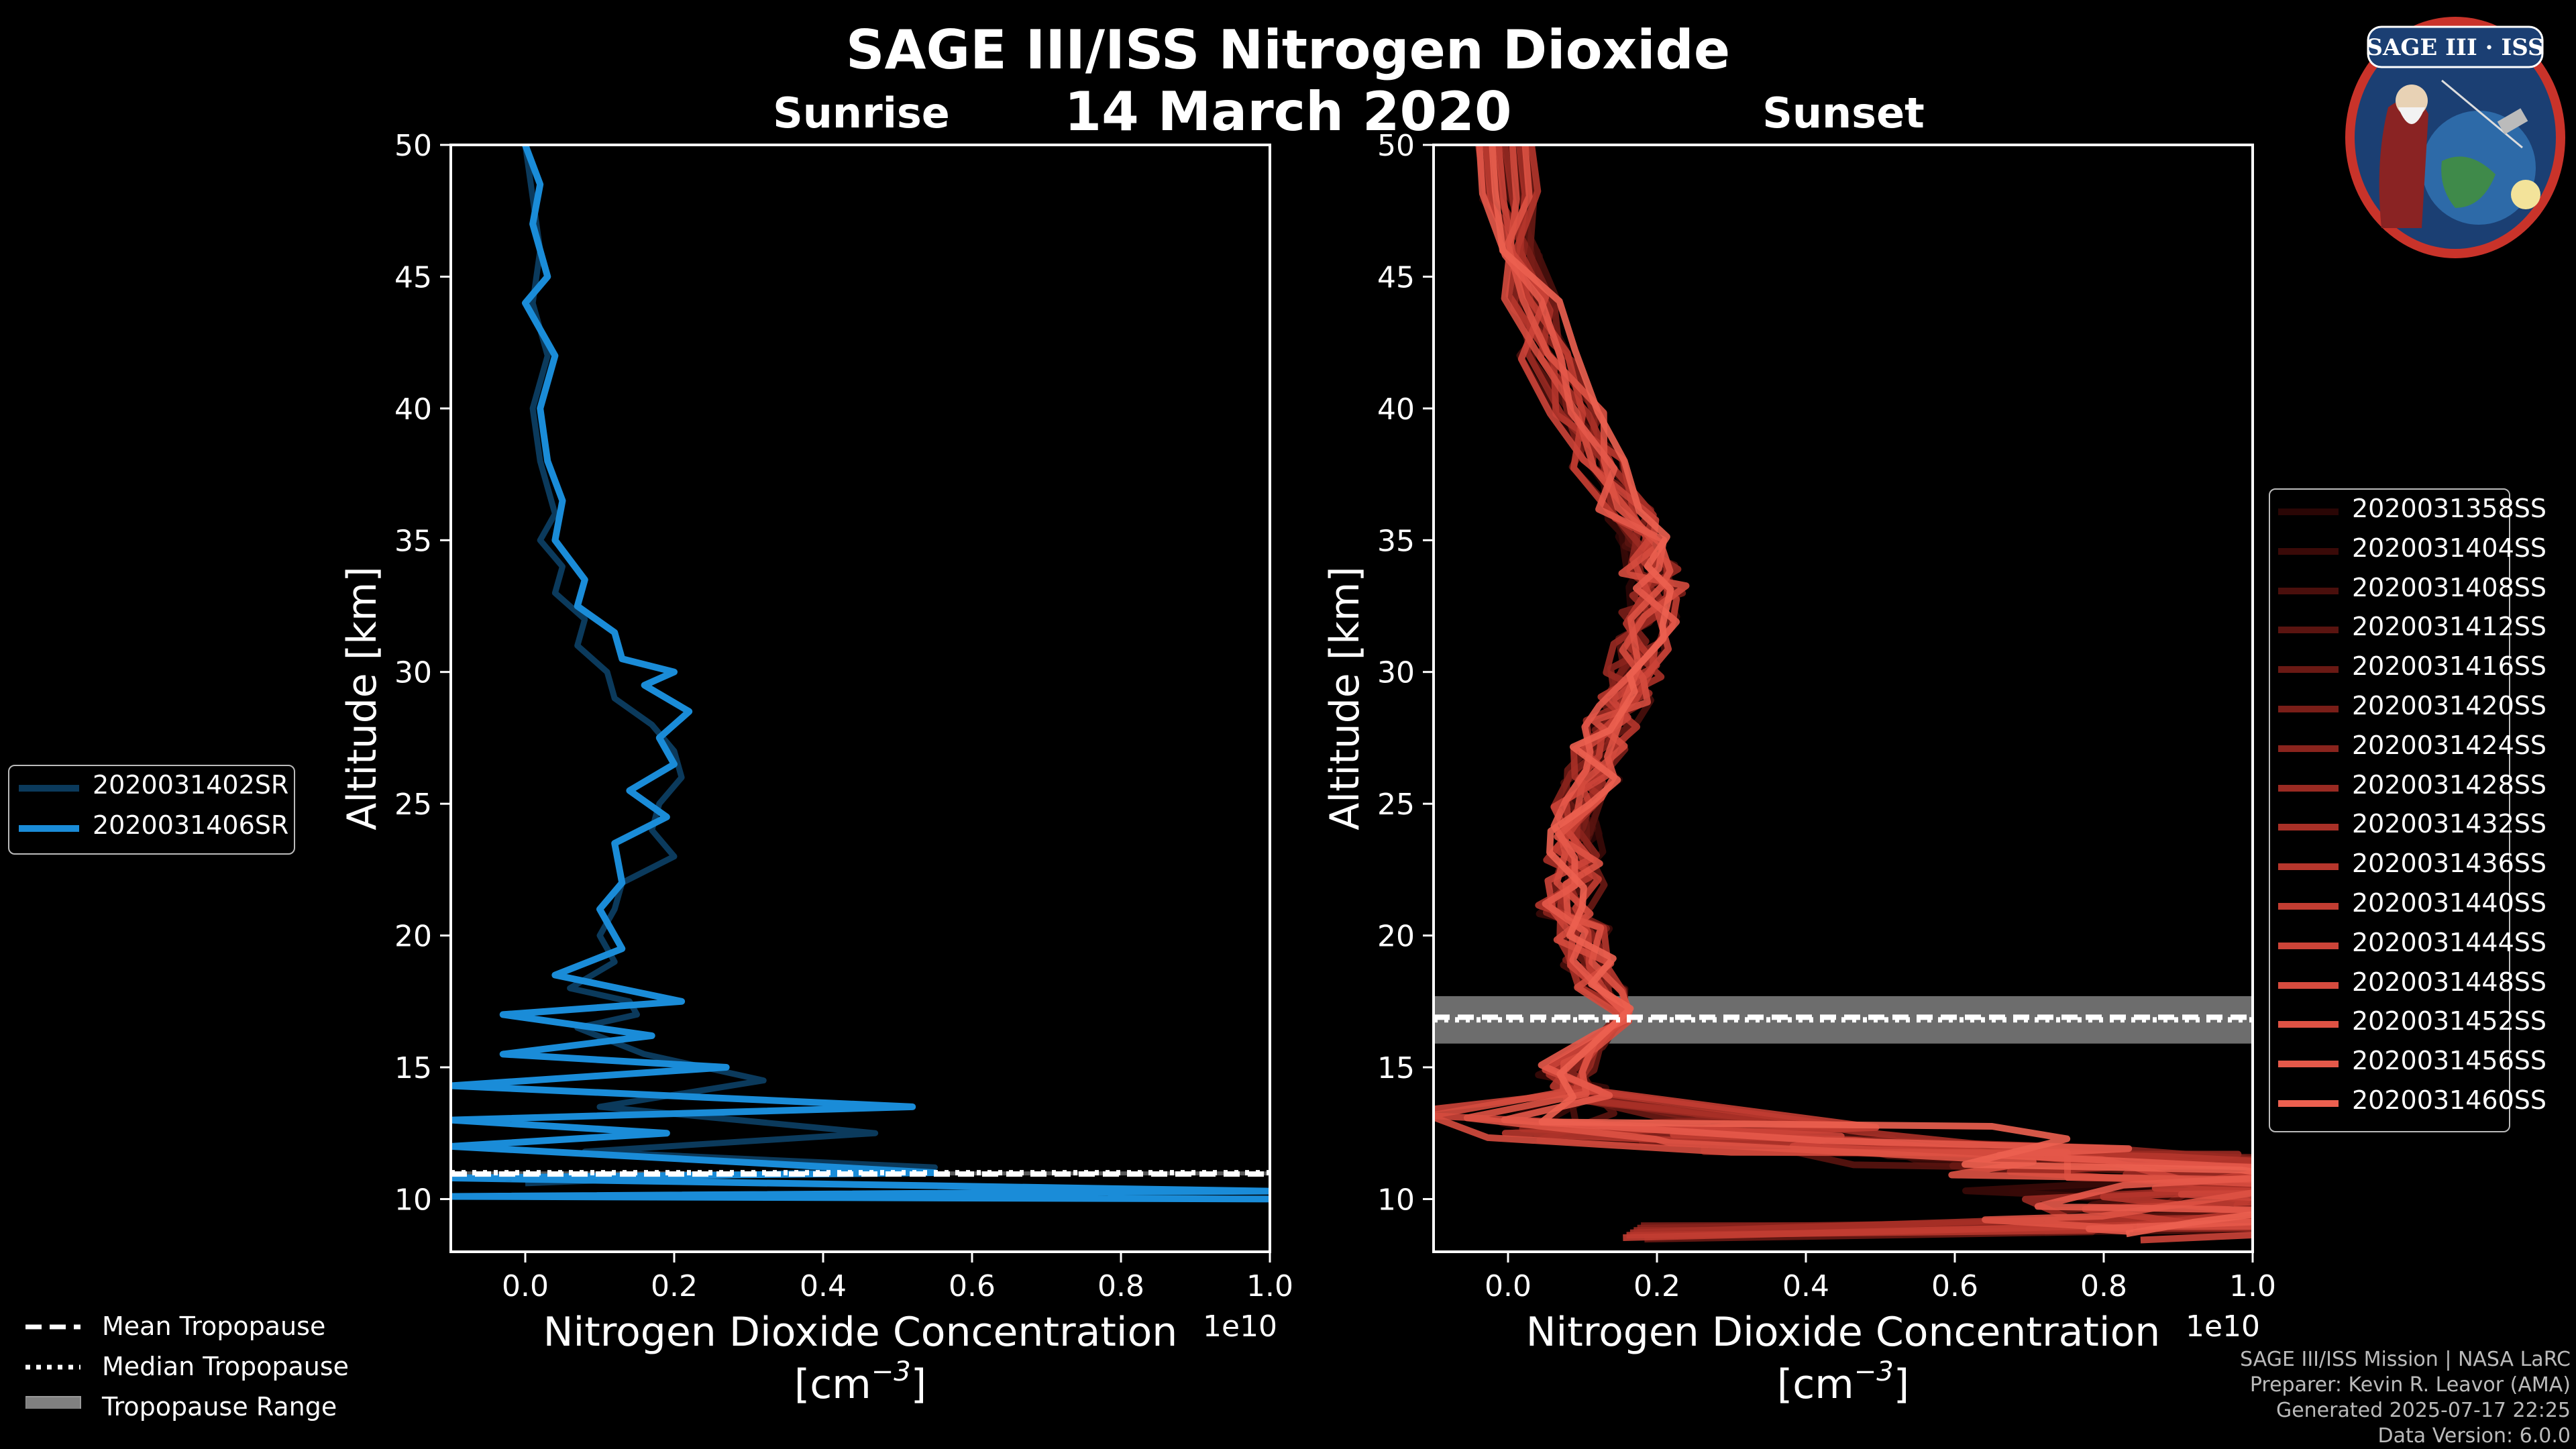 The image size is (2576, 1449). What do you see at coordinates (2308, 590) in the screenshot?
I see `legend-swatch-2020031408SS` at bounding box center [2308, 590].